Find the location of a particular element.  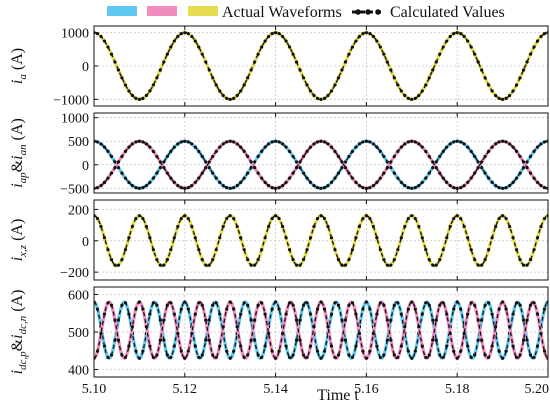

y-axis-label-part: i is located at coordinates (17, 157).